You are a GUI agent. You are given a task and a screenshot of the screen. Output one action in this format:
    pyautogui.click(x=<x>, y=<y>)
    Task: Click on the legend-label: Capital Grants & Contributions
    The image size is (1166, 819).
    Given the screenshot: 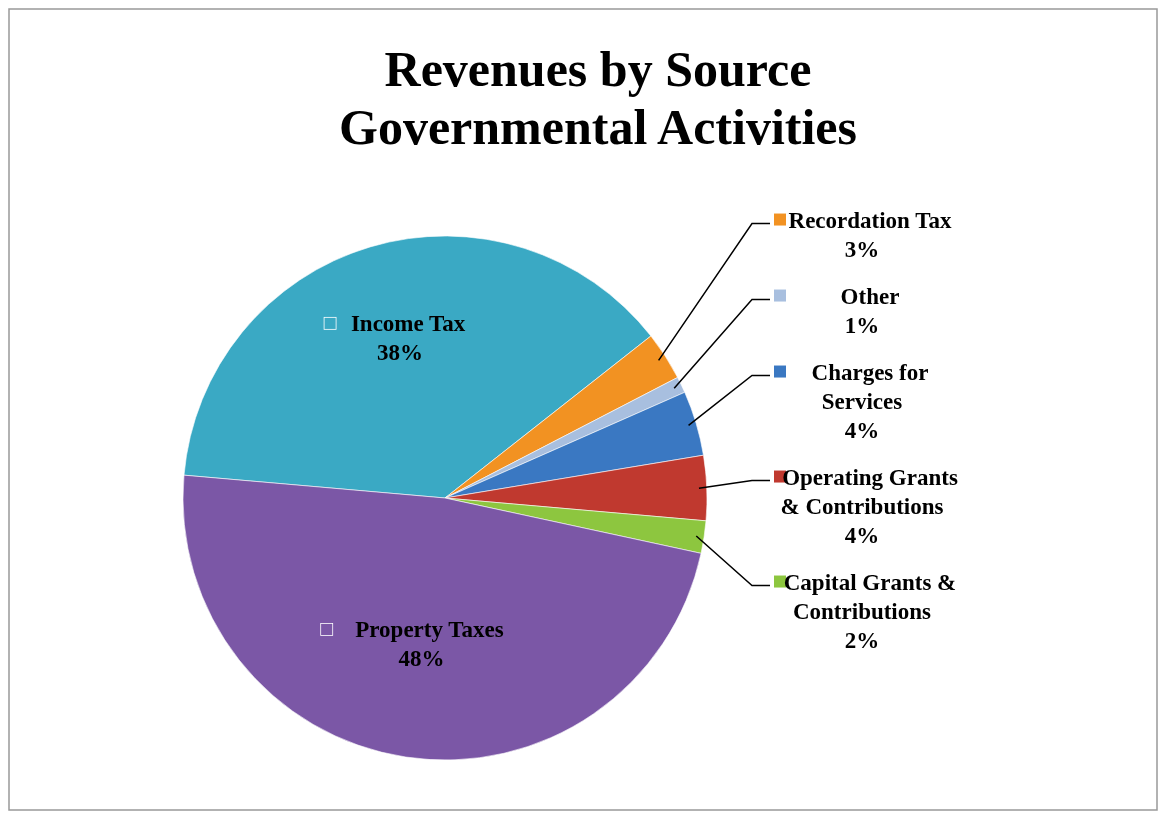 What is the action you would take?
    pyautogui.click(x=870, y=596)
    